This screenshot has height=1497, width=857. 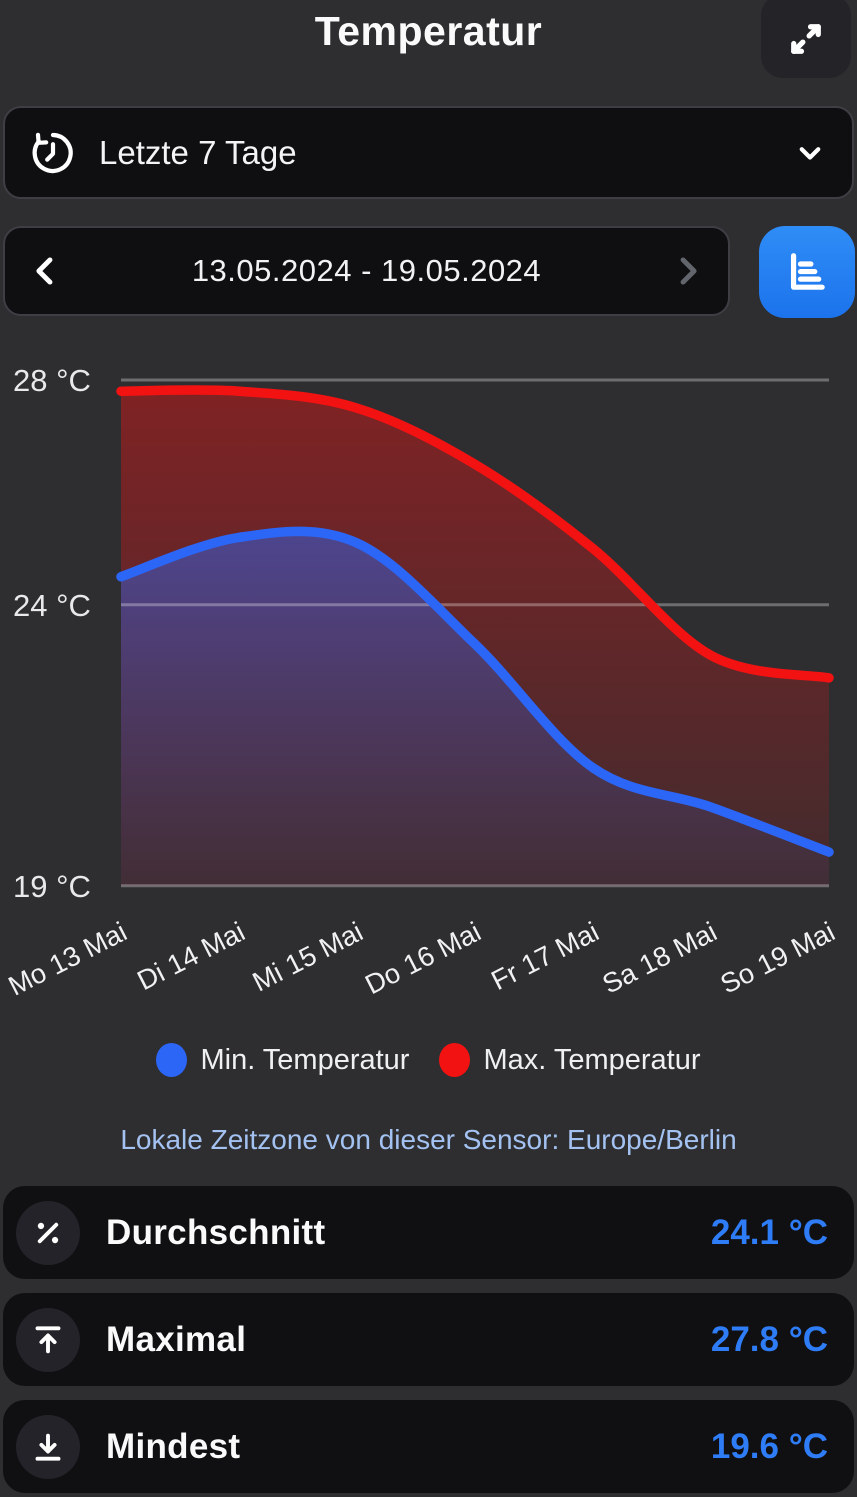 What do you see at coordinates (176, 1339) in the screenshot?
I see `stat-label-maximum: Maximal` at bounding box center [176, 1339].